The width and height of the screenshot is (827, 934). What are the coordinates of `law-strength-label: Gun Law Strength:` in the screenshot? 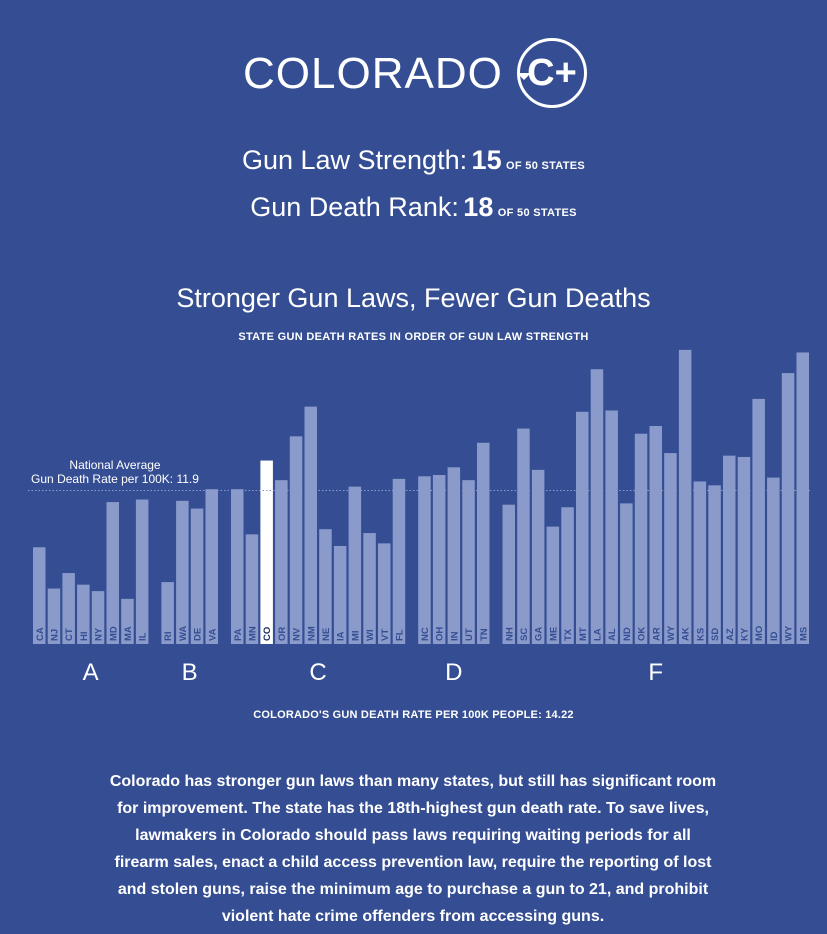 It's located at (354, 160).